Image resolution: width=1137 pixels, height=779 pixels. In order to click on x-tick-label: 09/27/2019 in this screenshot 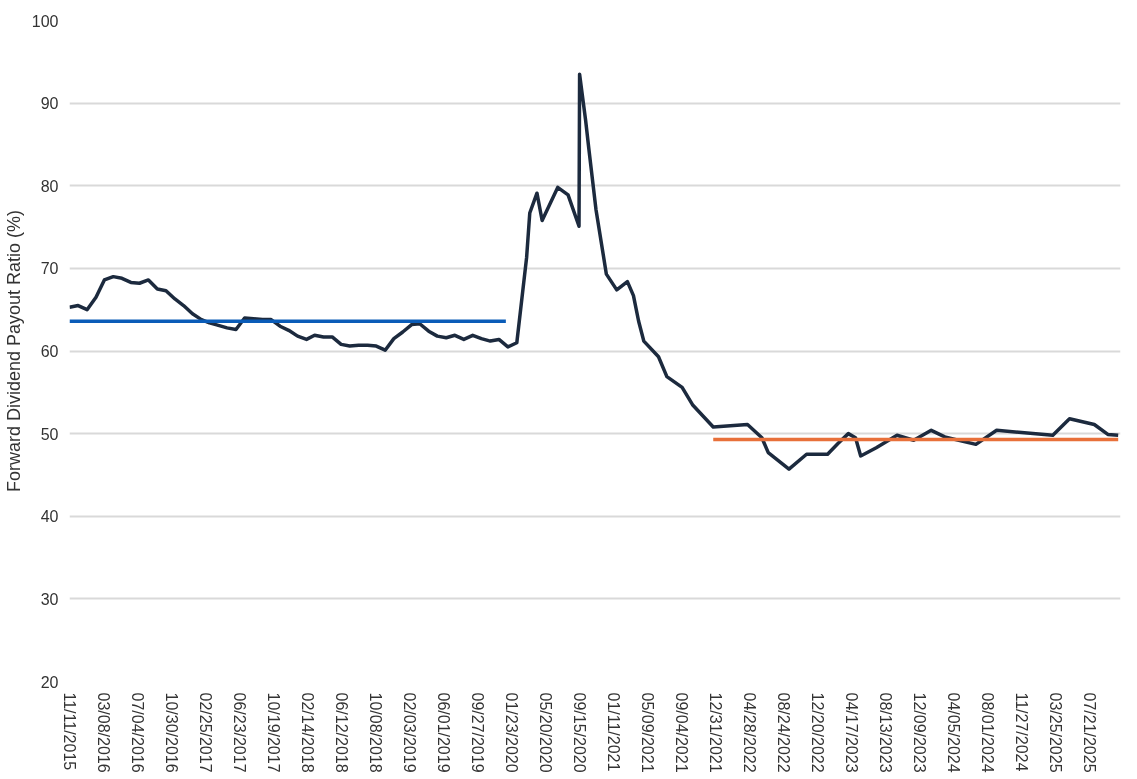, I will do `click(477, 732)`.